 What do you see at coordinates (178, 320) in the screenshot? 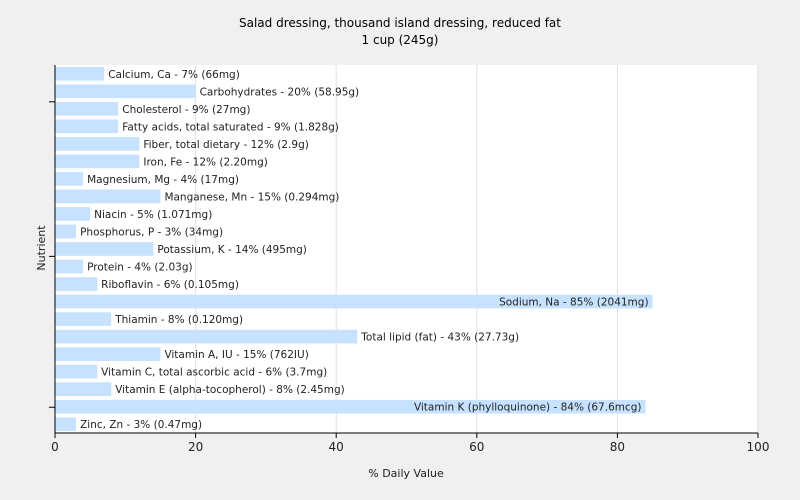
I see `bar-label: Thiamin - 8% (0.120mg)` at bounding box center [178, 320].